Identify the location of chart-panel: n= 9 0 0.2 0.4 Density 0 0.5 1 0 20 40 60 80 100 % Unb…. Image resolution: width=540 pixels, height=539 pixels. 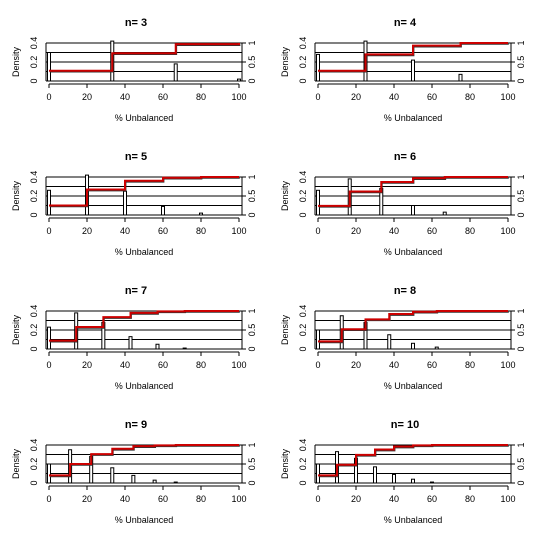
(134, 472).